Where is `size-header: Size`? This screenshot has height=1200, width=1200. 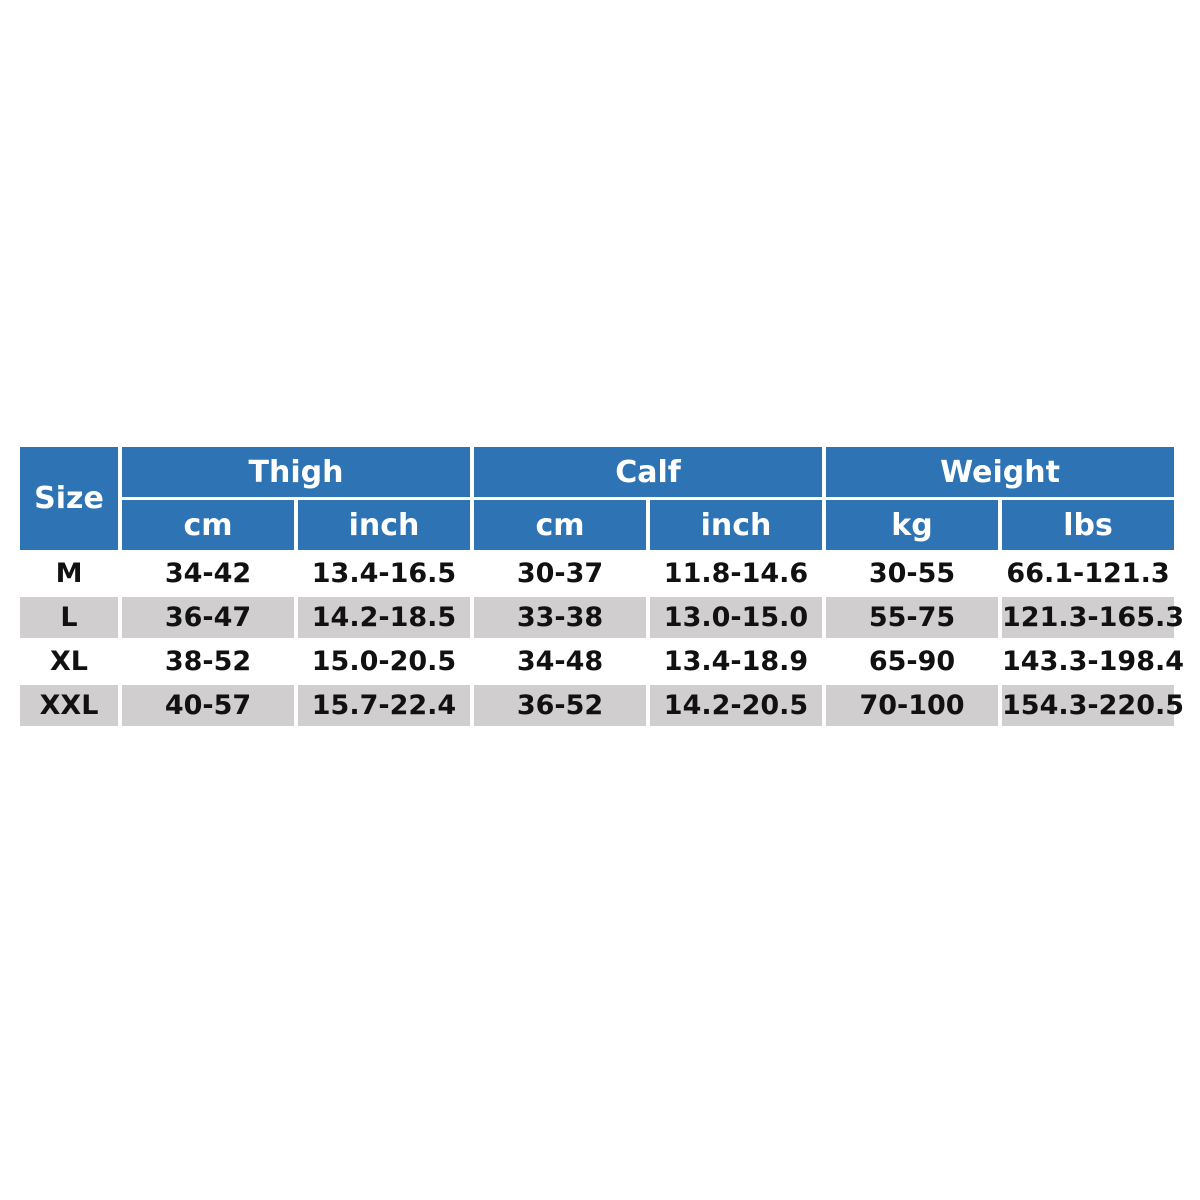 size-header: Size is located at coordinates (69, 498).